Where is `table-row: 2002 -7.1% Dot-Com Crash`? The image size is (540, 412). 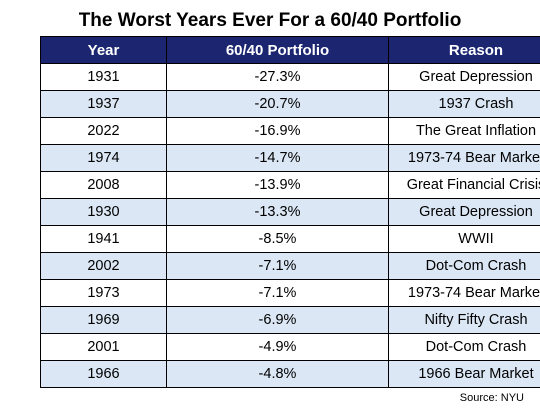
table-row: 2002 -7.1% Dot-Com Crash is located at coordinates (290, 266).